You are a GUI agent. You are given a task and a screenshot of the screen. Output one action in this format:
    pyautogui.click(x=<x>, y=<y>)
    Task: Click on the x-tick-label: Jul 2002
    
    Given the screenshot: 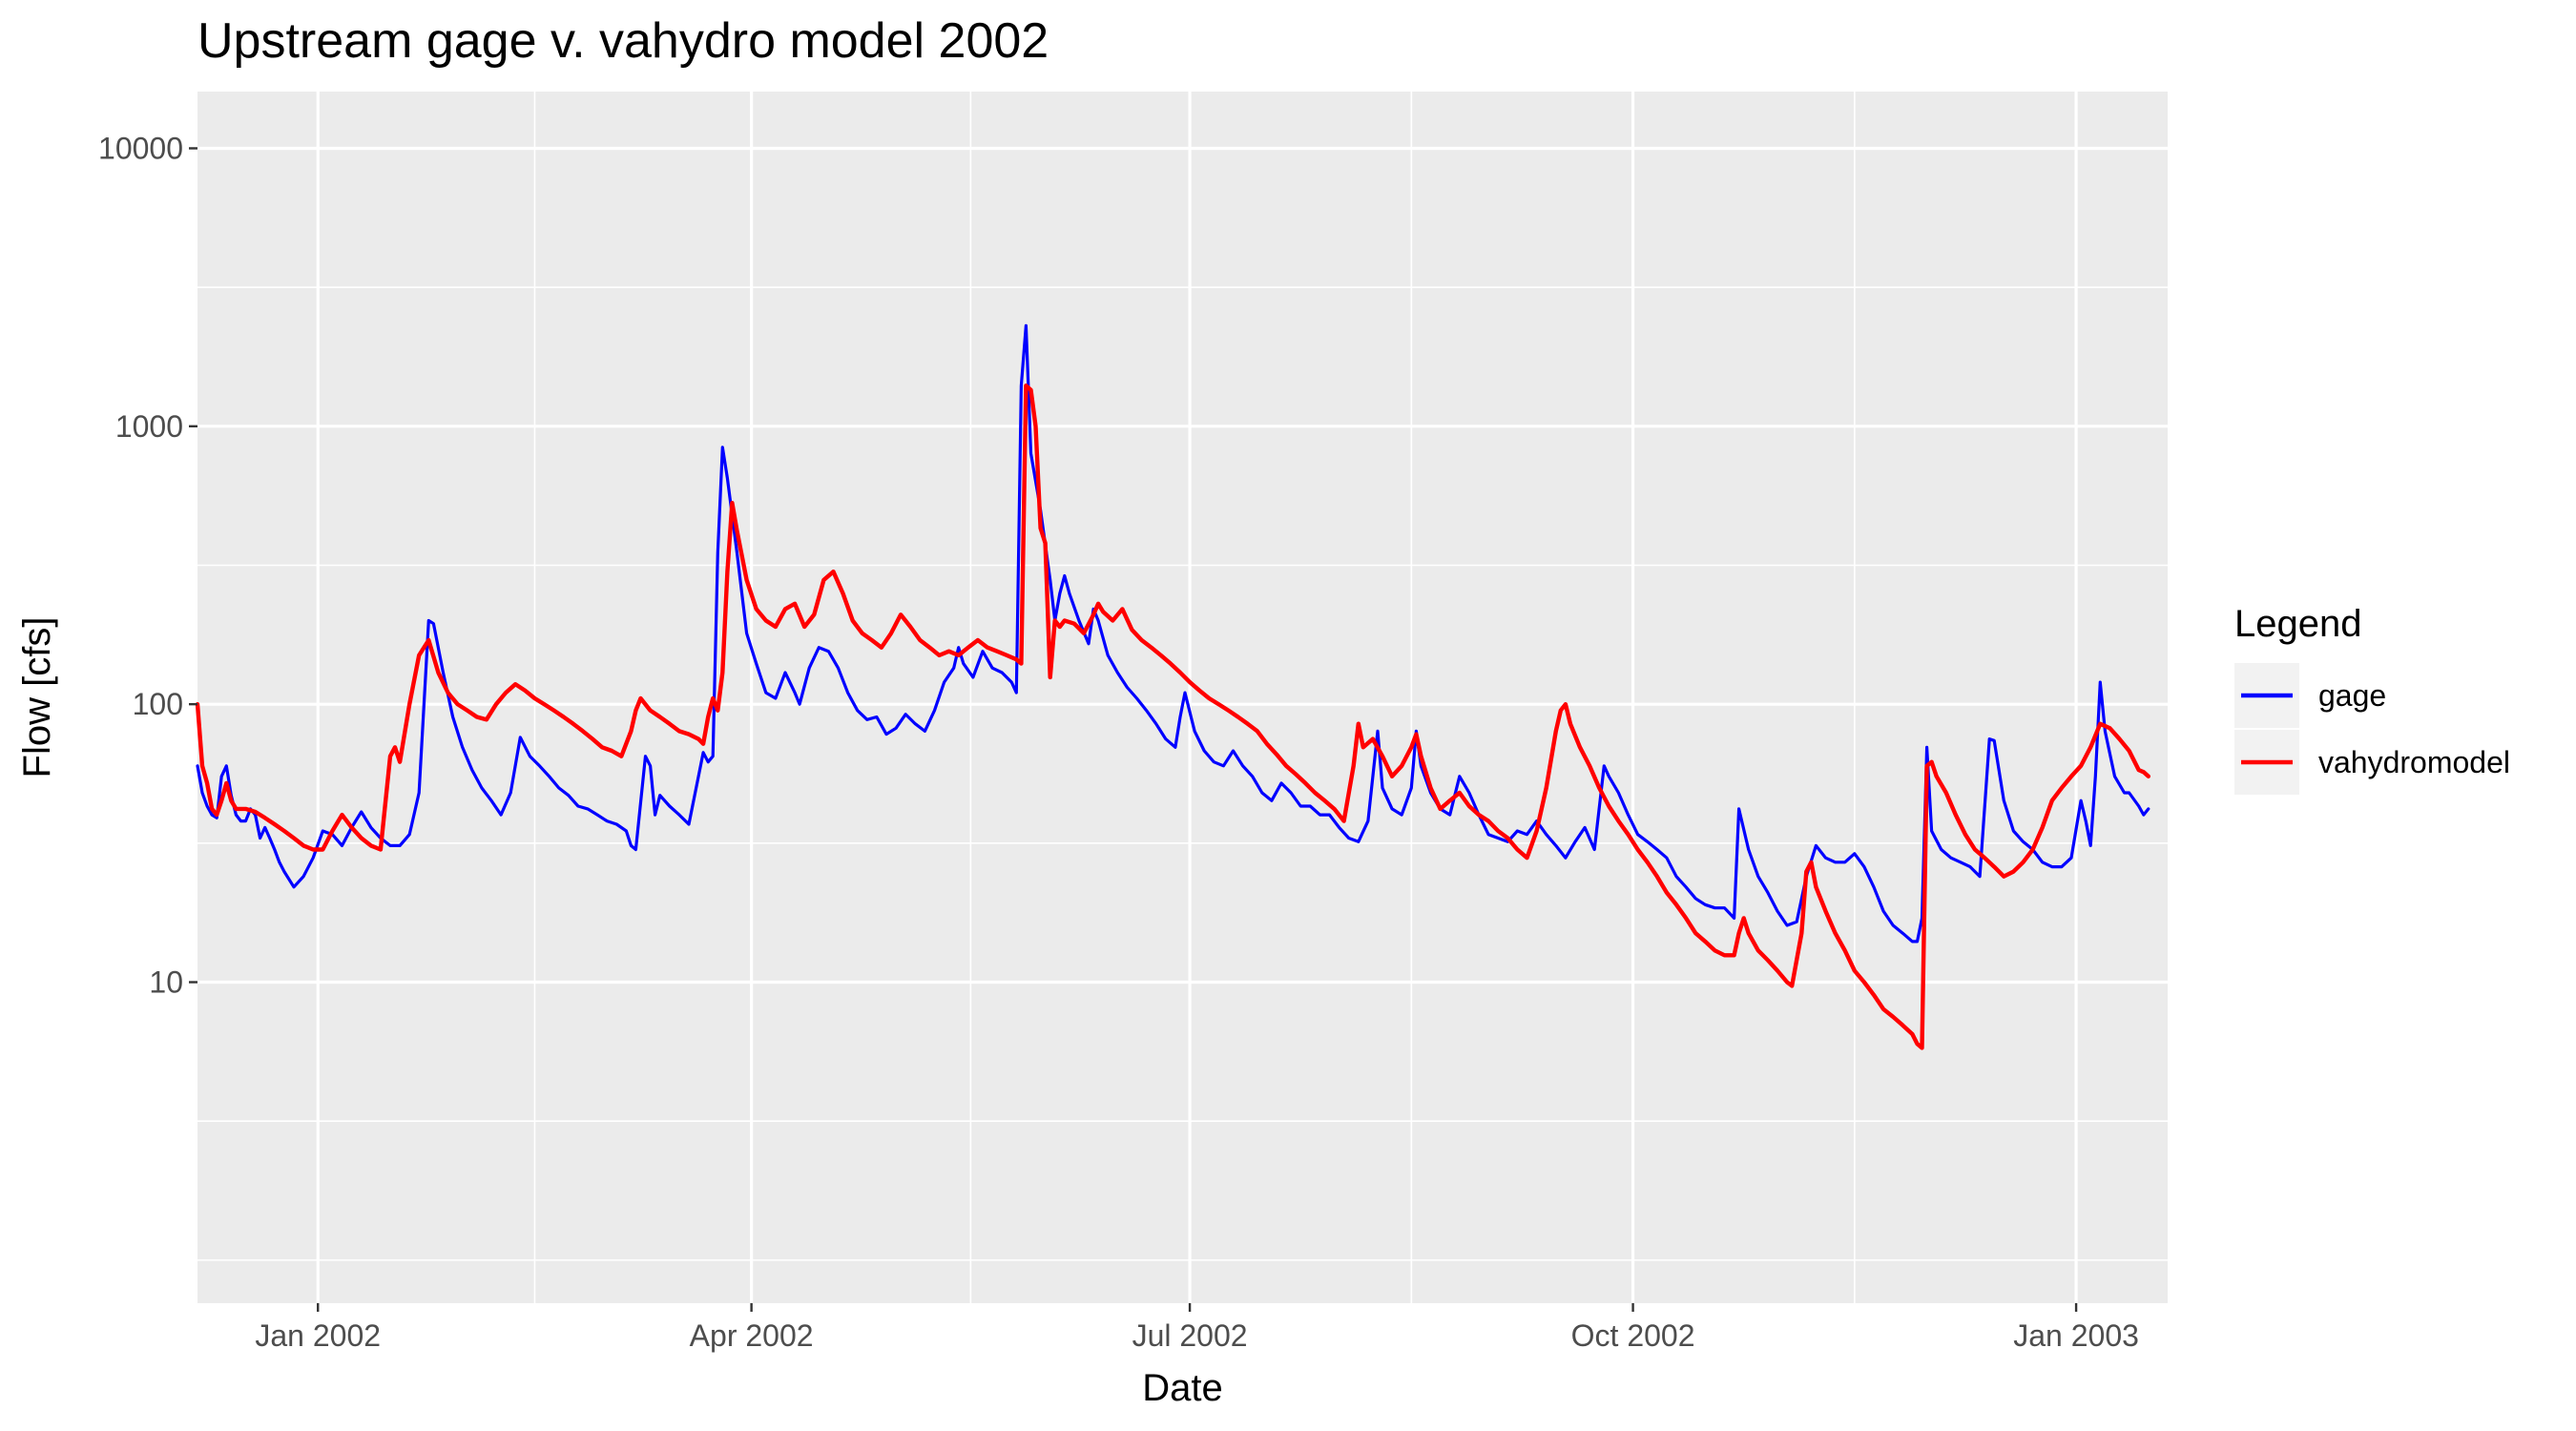 What is the action you would take?
    pyautogui.click(x=1190, y=1335)
    